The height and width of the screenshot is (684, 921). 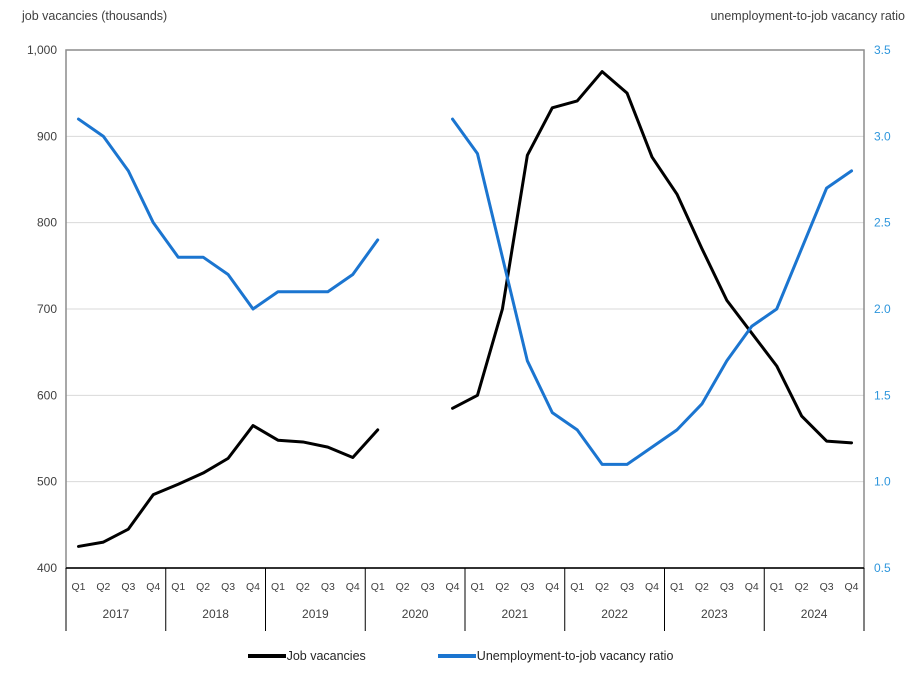 What do you see at coordinates (882, 309) in the screenshot?
I see `right-axis-tick-label: 2.0` at bounding box center [882, 309].